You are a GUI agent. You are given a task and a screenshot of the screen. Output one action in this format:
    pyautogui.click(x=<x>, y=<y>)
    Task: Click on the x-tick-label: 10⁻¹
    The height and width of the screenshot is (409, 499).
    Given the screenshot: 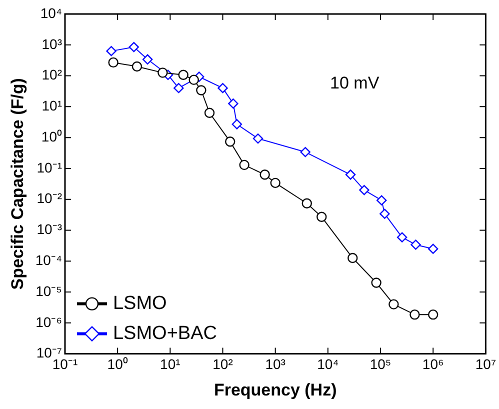 What is the action you would take?
    pyautogui.click(x=65, y=364)
    